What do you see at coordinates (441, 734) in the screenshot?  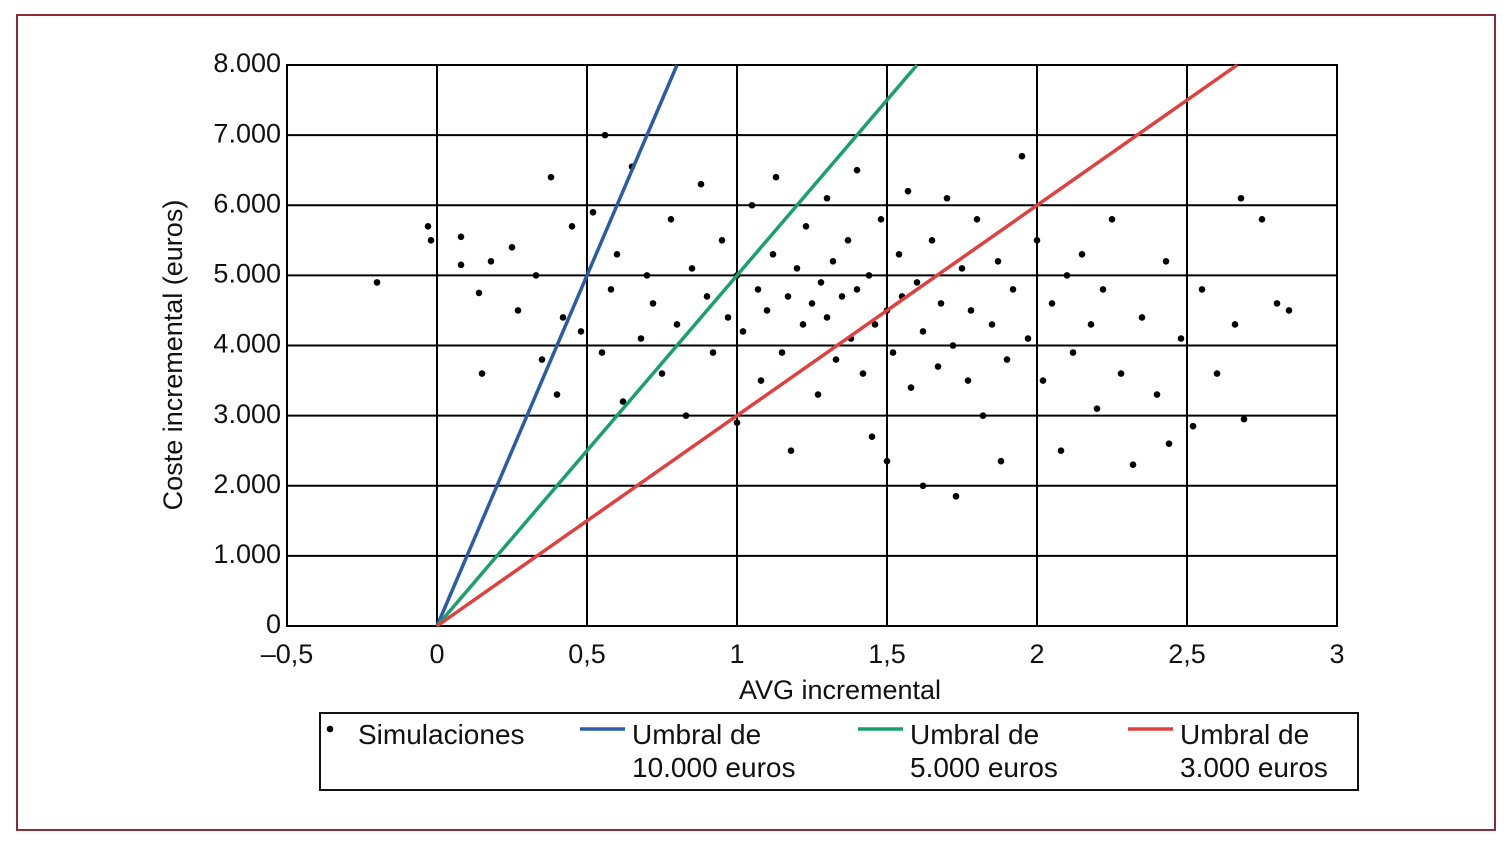 I see `legend-label: Simulaciones` at bounding box center [441, 734].